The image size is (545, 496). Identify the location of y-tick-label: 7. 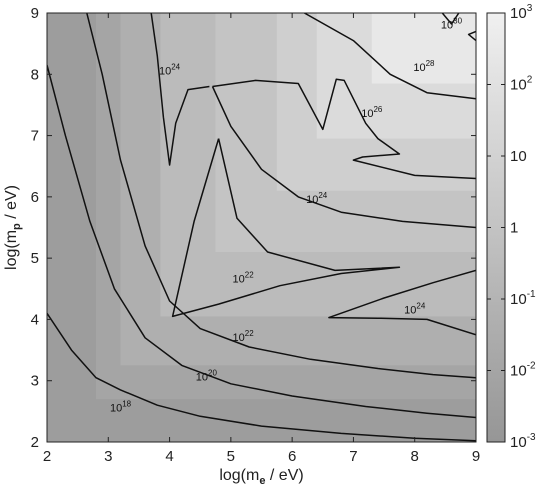
(35, 136).